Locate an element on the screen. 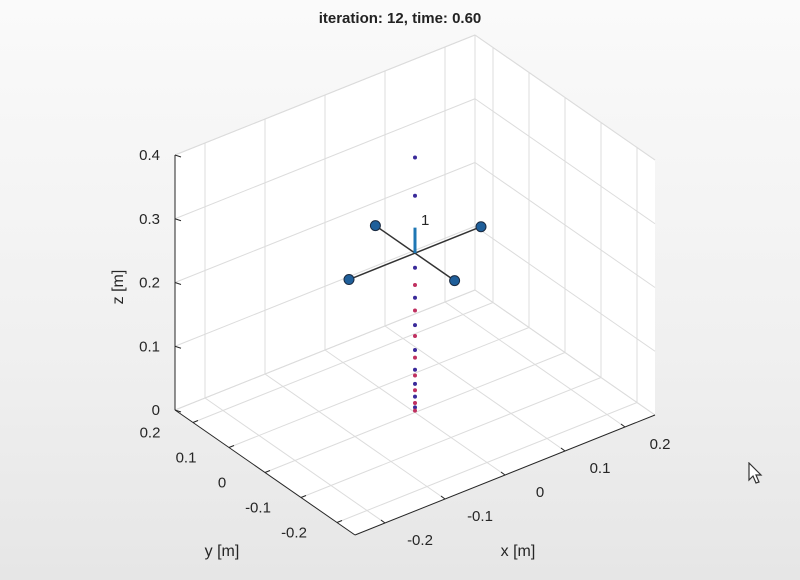 The width and height of the screenshot is (800, 580). z-tick-label: 0 is located at coordinates (156, 410).